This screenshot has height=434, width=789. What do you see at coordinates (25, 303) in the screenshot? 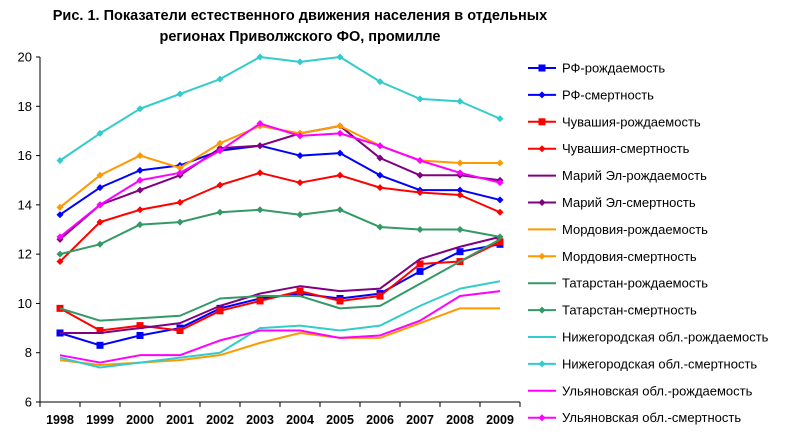
I see `y-tick-label: 10` at bounding box center [25, 303].